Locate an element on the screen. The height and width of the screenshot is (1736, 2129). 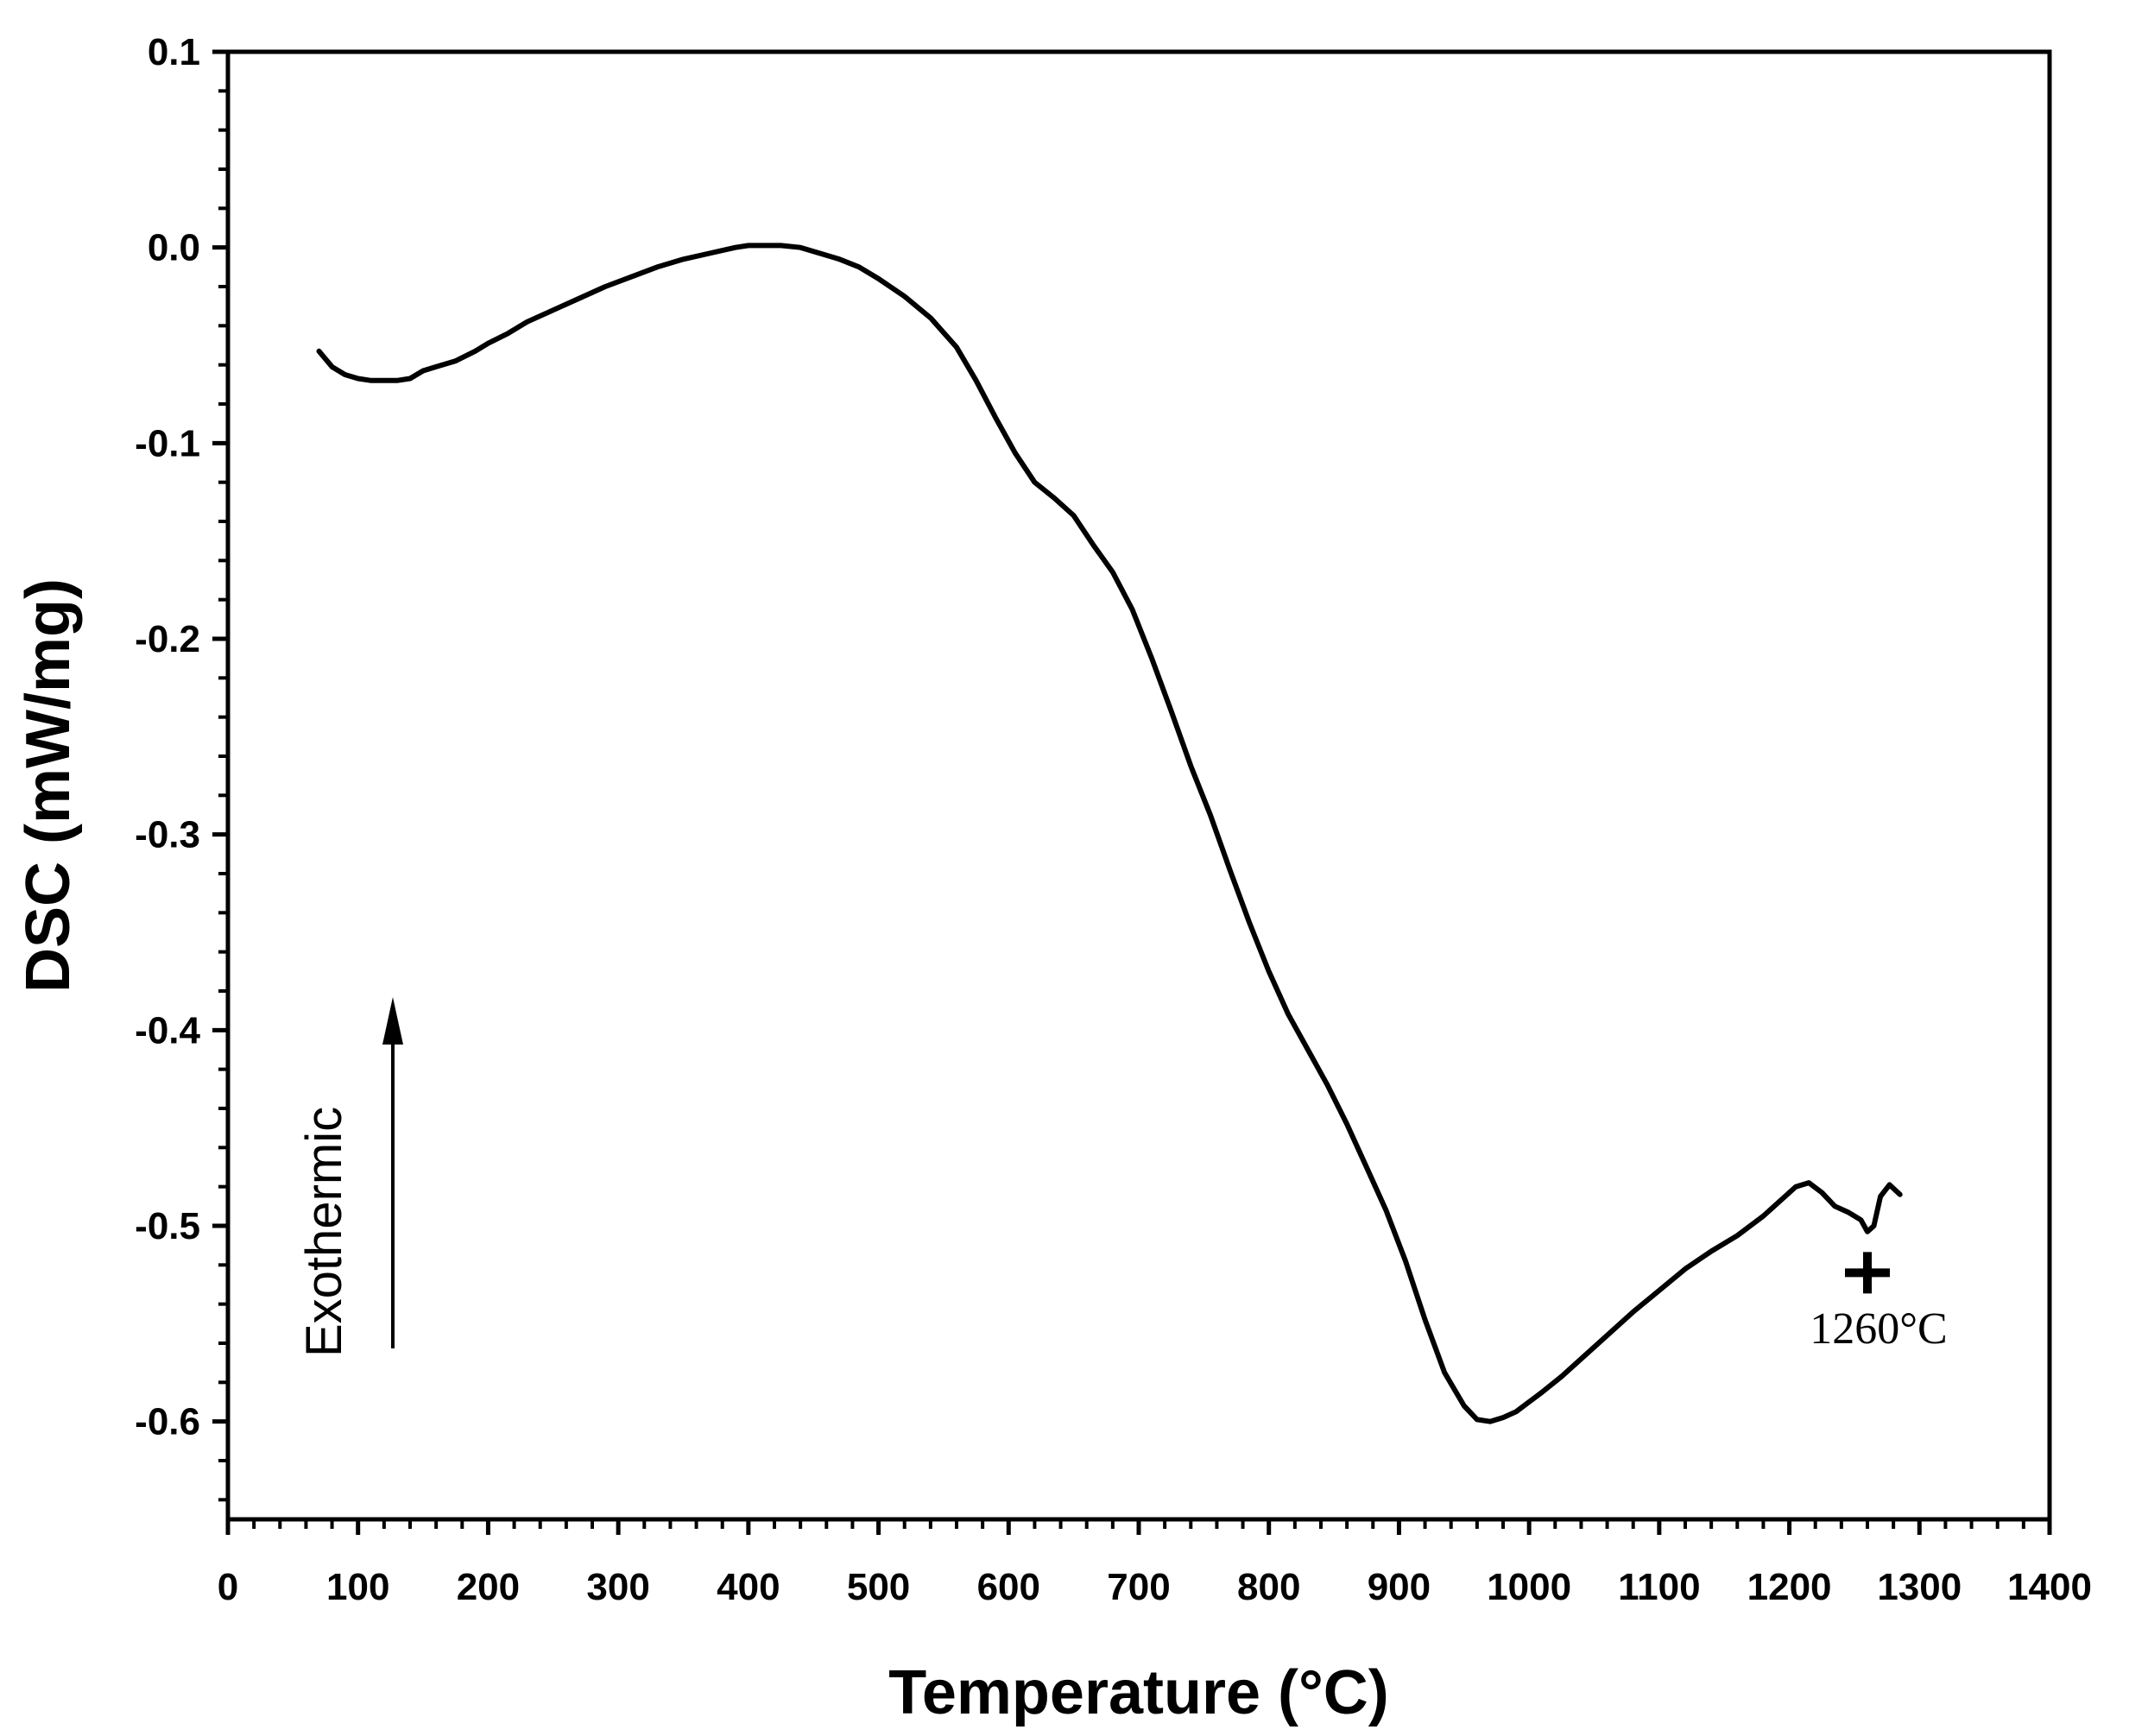
x-tick-label: 300 is located at coordinates (617, 1587).